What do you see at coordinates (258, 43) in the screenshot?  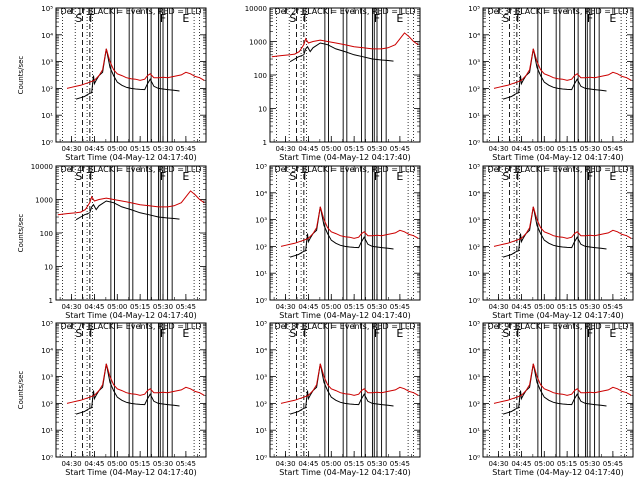 I see `y-tick-label: 1000` at bounding box center [258, 43].